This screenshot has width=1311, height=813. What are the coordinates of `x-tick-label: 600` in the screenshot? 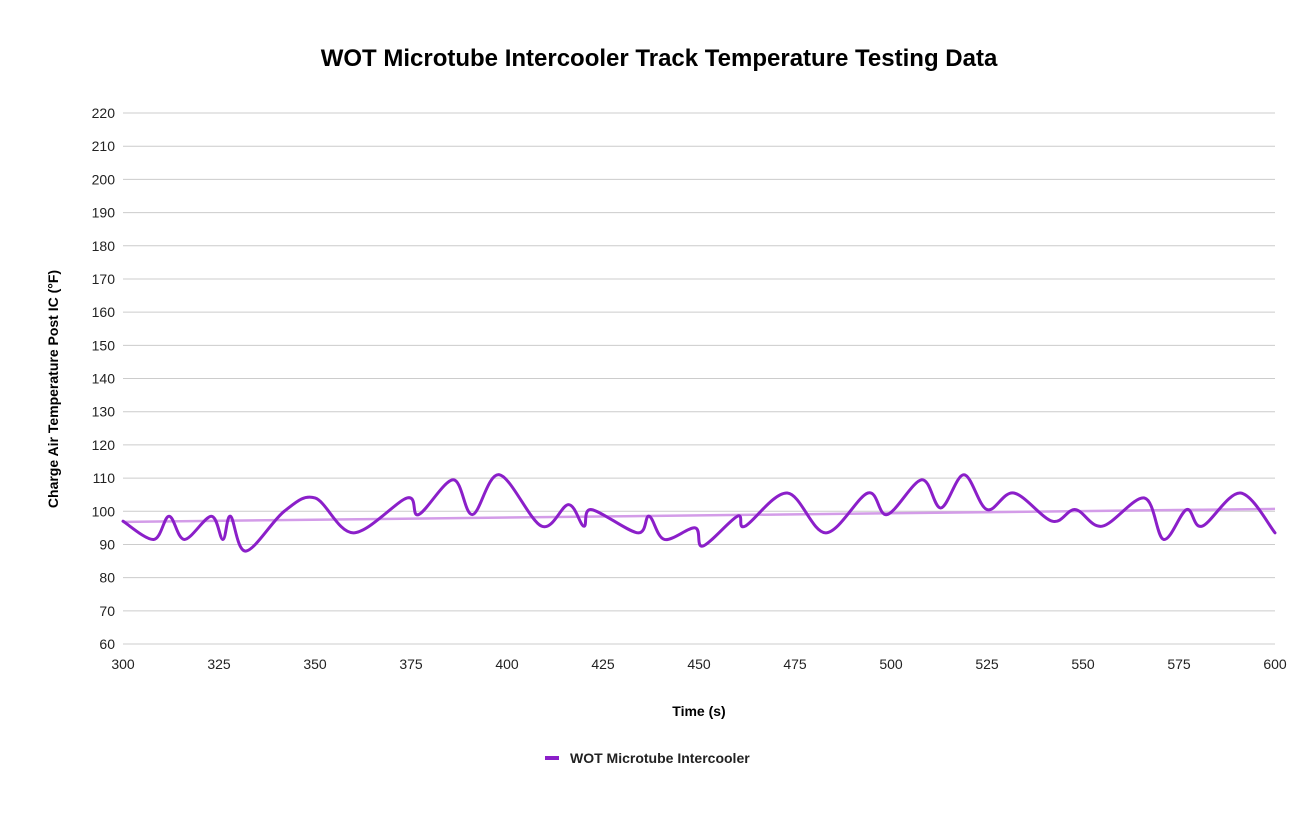 It's located at (1275, 664).